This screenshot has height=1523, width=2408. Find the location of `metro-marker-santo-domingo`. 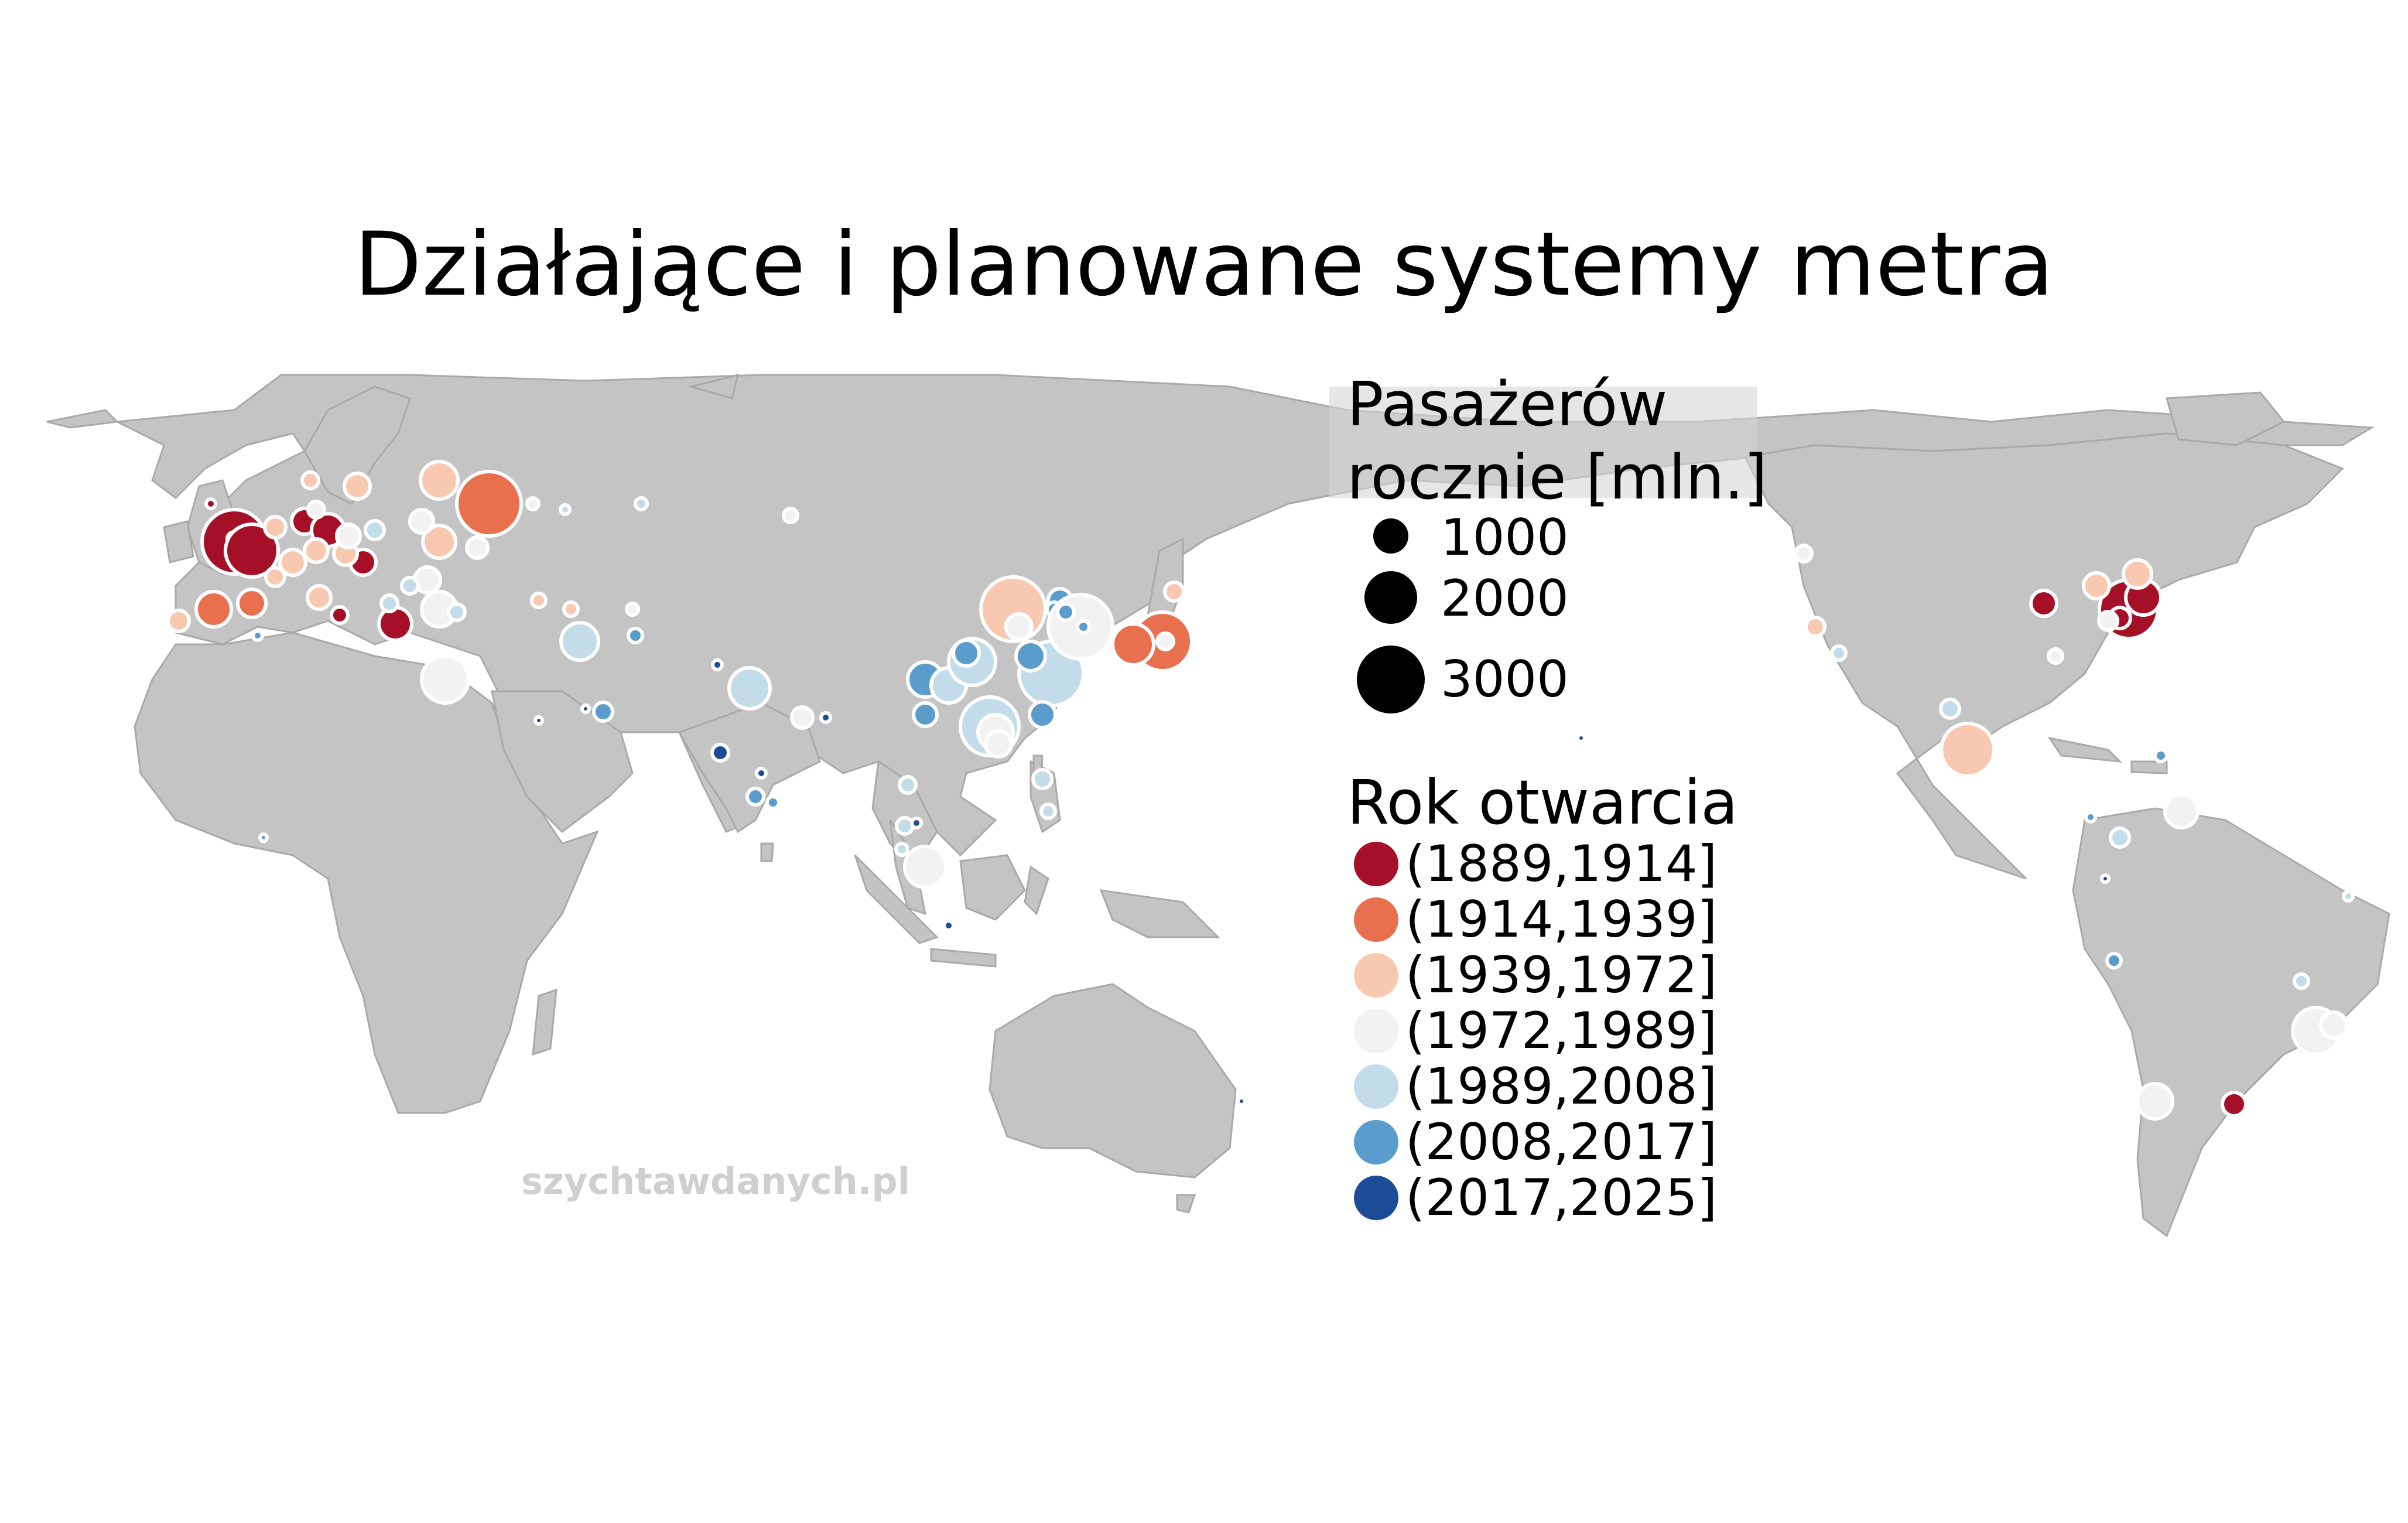

metro-marker-santo-domingo is located at coordinates (2161, 755).